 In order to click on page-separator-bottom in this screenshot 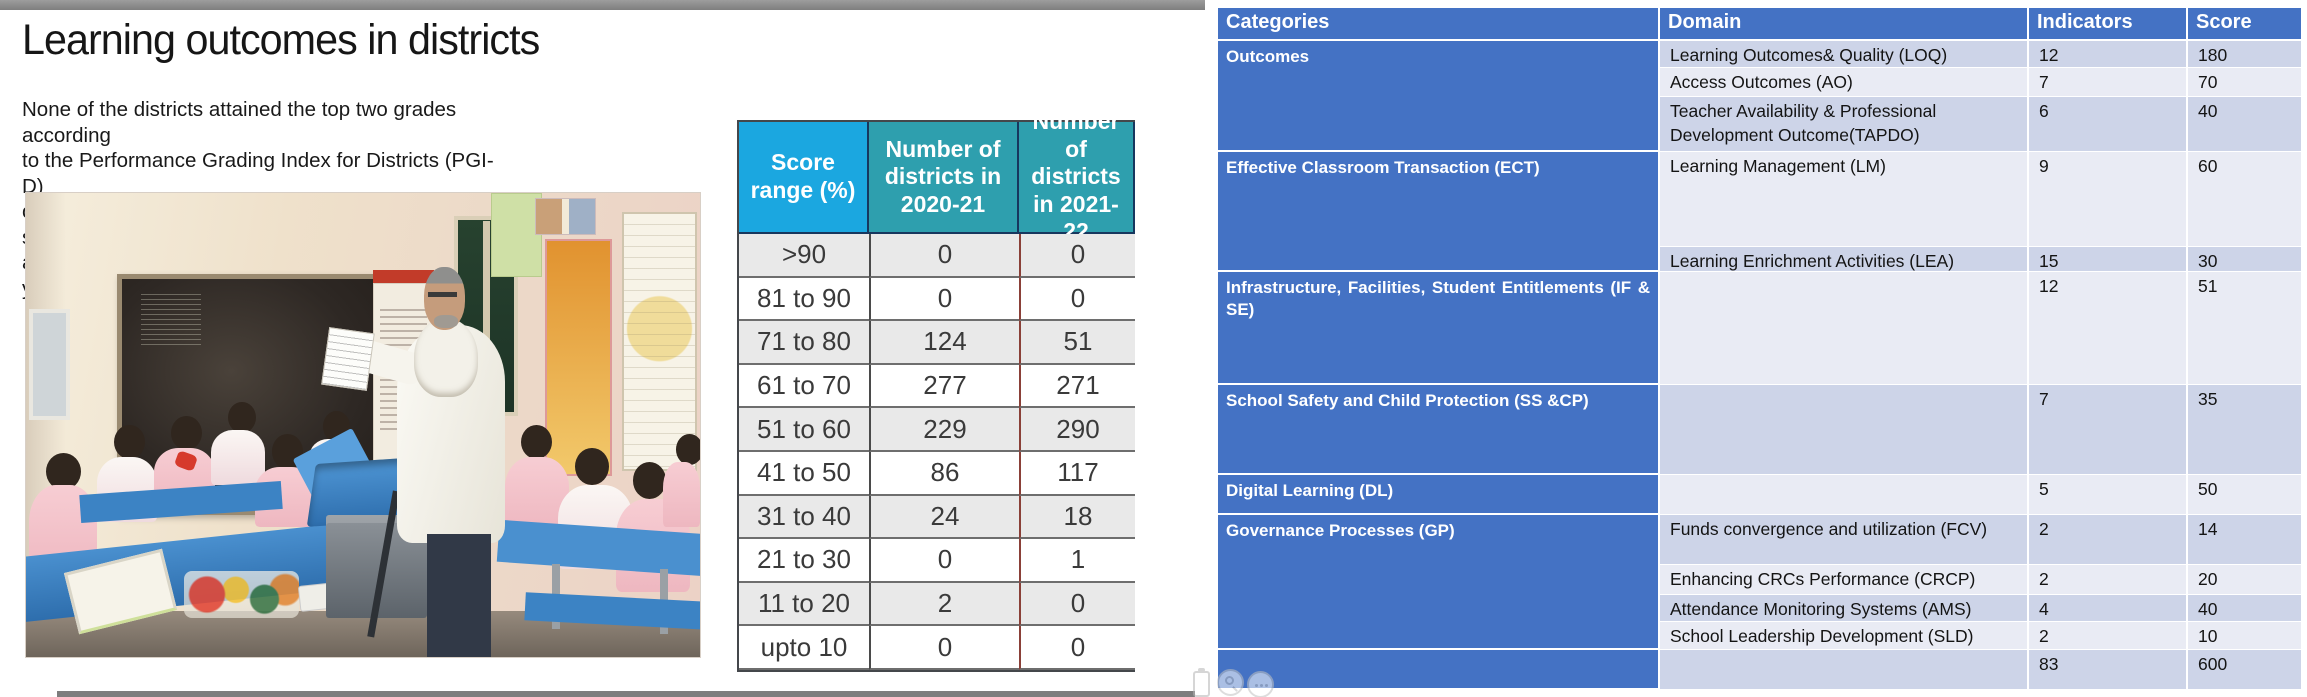, I will do `click(626, 694)`.